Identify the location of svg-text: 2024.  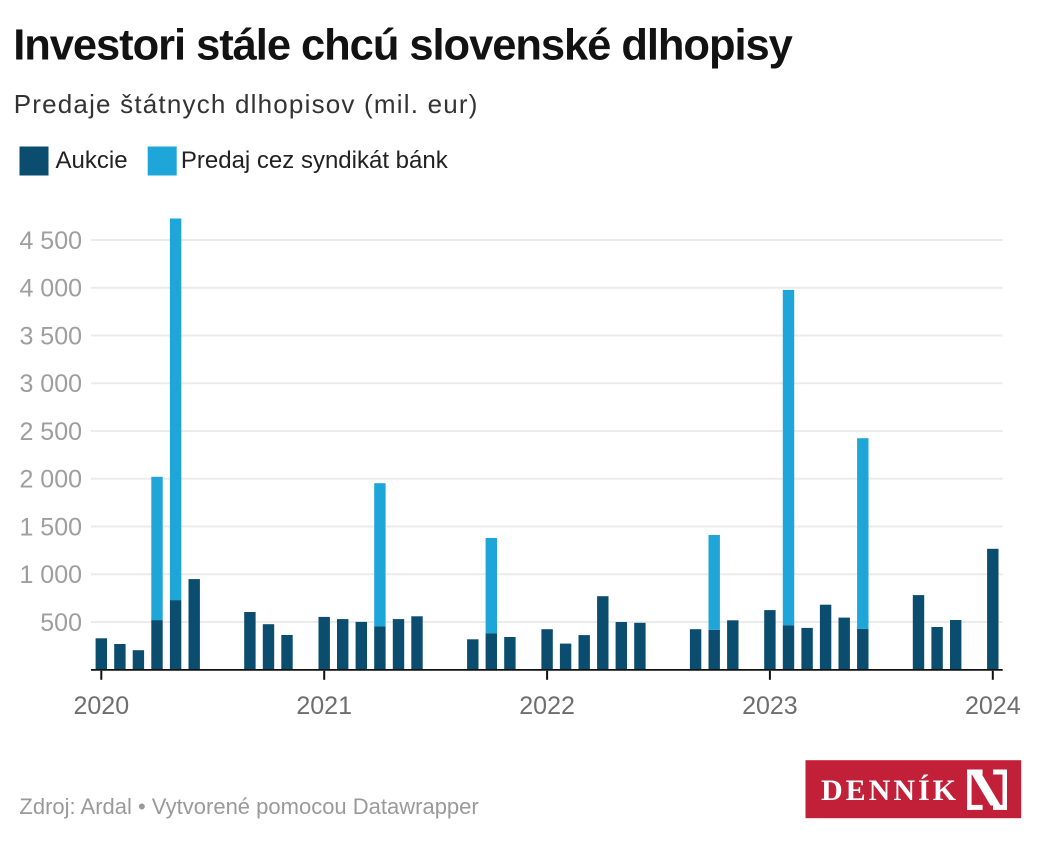
(993, 706).